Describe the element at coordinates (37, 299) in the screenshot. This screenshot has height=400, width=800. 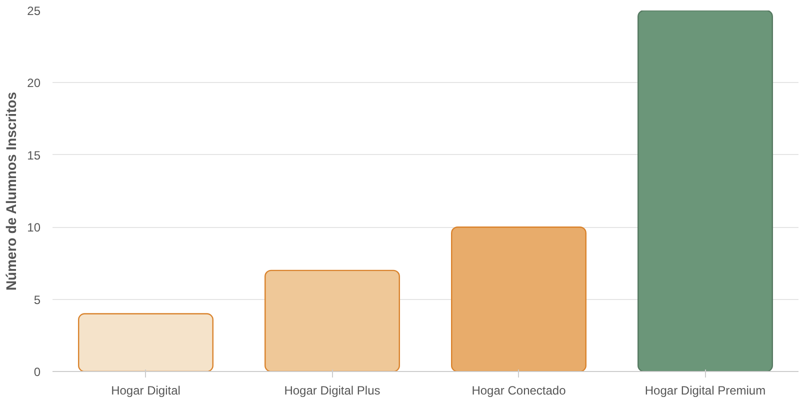
I see `y-tick-label: 5` at that location.